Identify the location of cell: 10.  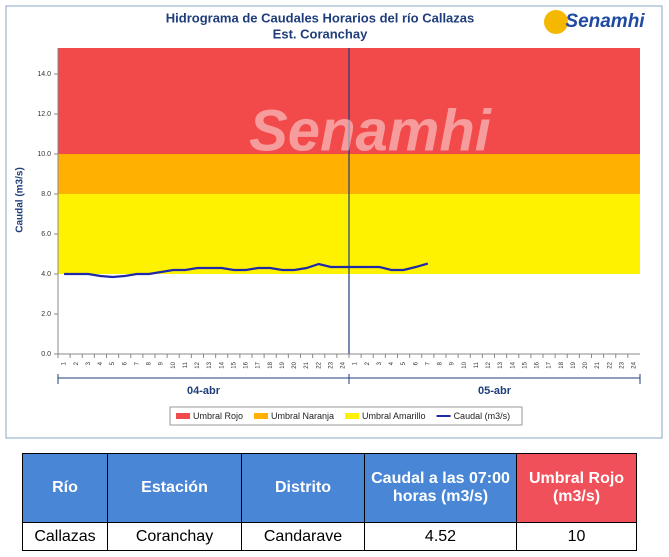
(576, 536).